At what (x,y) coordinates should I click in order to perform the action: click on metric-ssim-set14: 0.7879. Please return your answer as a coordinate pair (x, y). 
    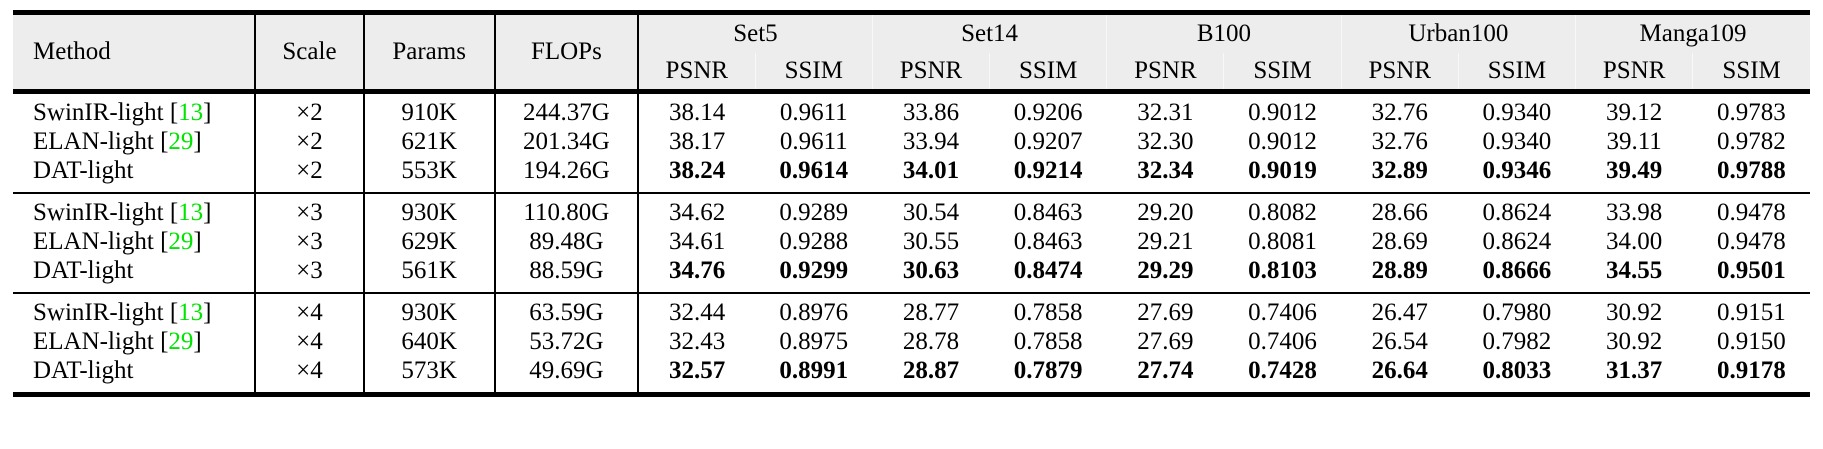
    Looking at the image, I should click on (1048, 370).